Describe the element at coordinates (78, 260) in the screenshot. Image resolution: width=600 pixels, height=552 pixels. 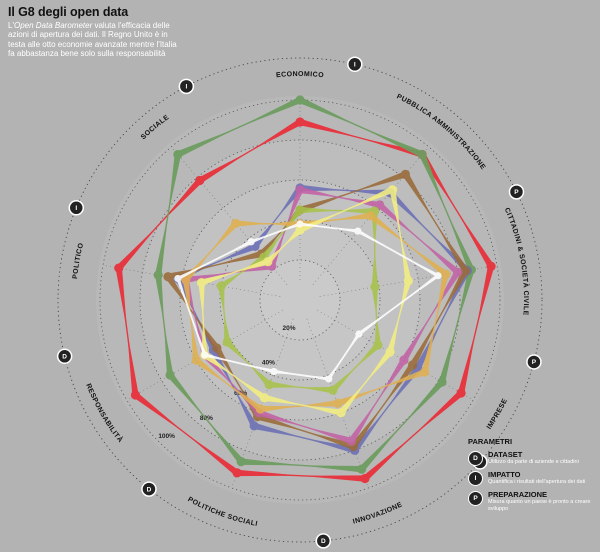
I see `axis-label: POLITICO` at that location.